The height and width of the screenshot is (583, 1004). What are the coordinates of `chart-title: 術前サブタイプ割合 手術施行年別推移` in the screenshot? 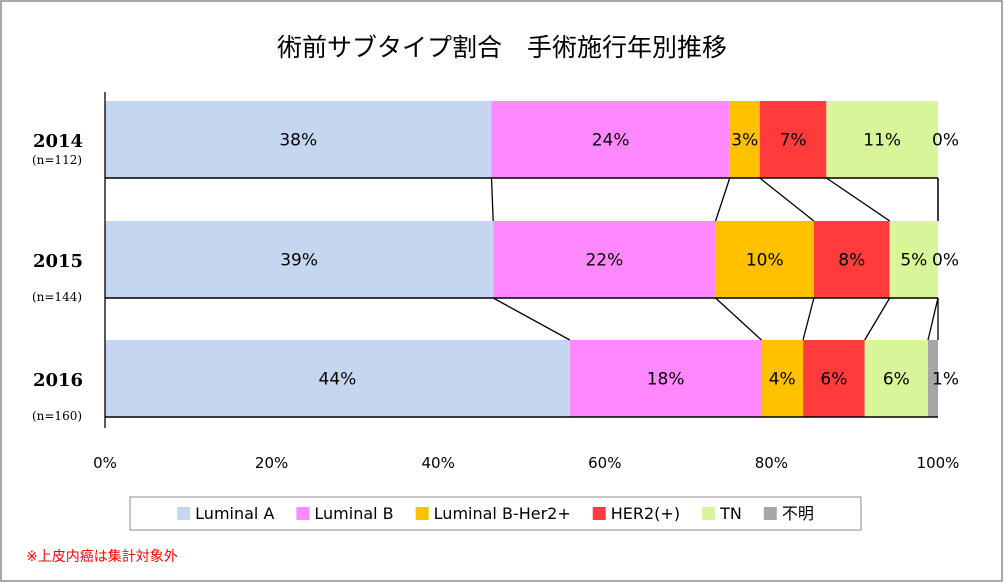 It's located at (502, 47).